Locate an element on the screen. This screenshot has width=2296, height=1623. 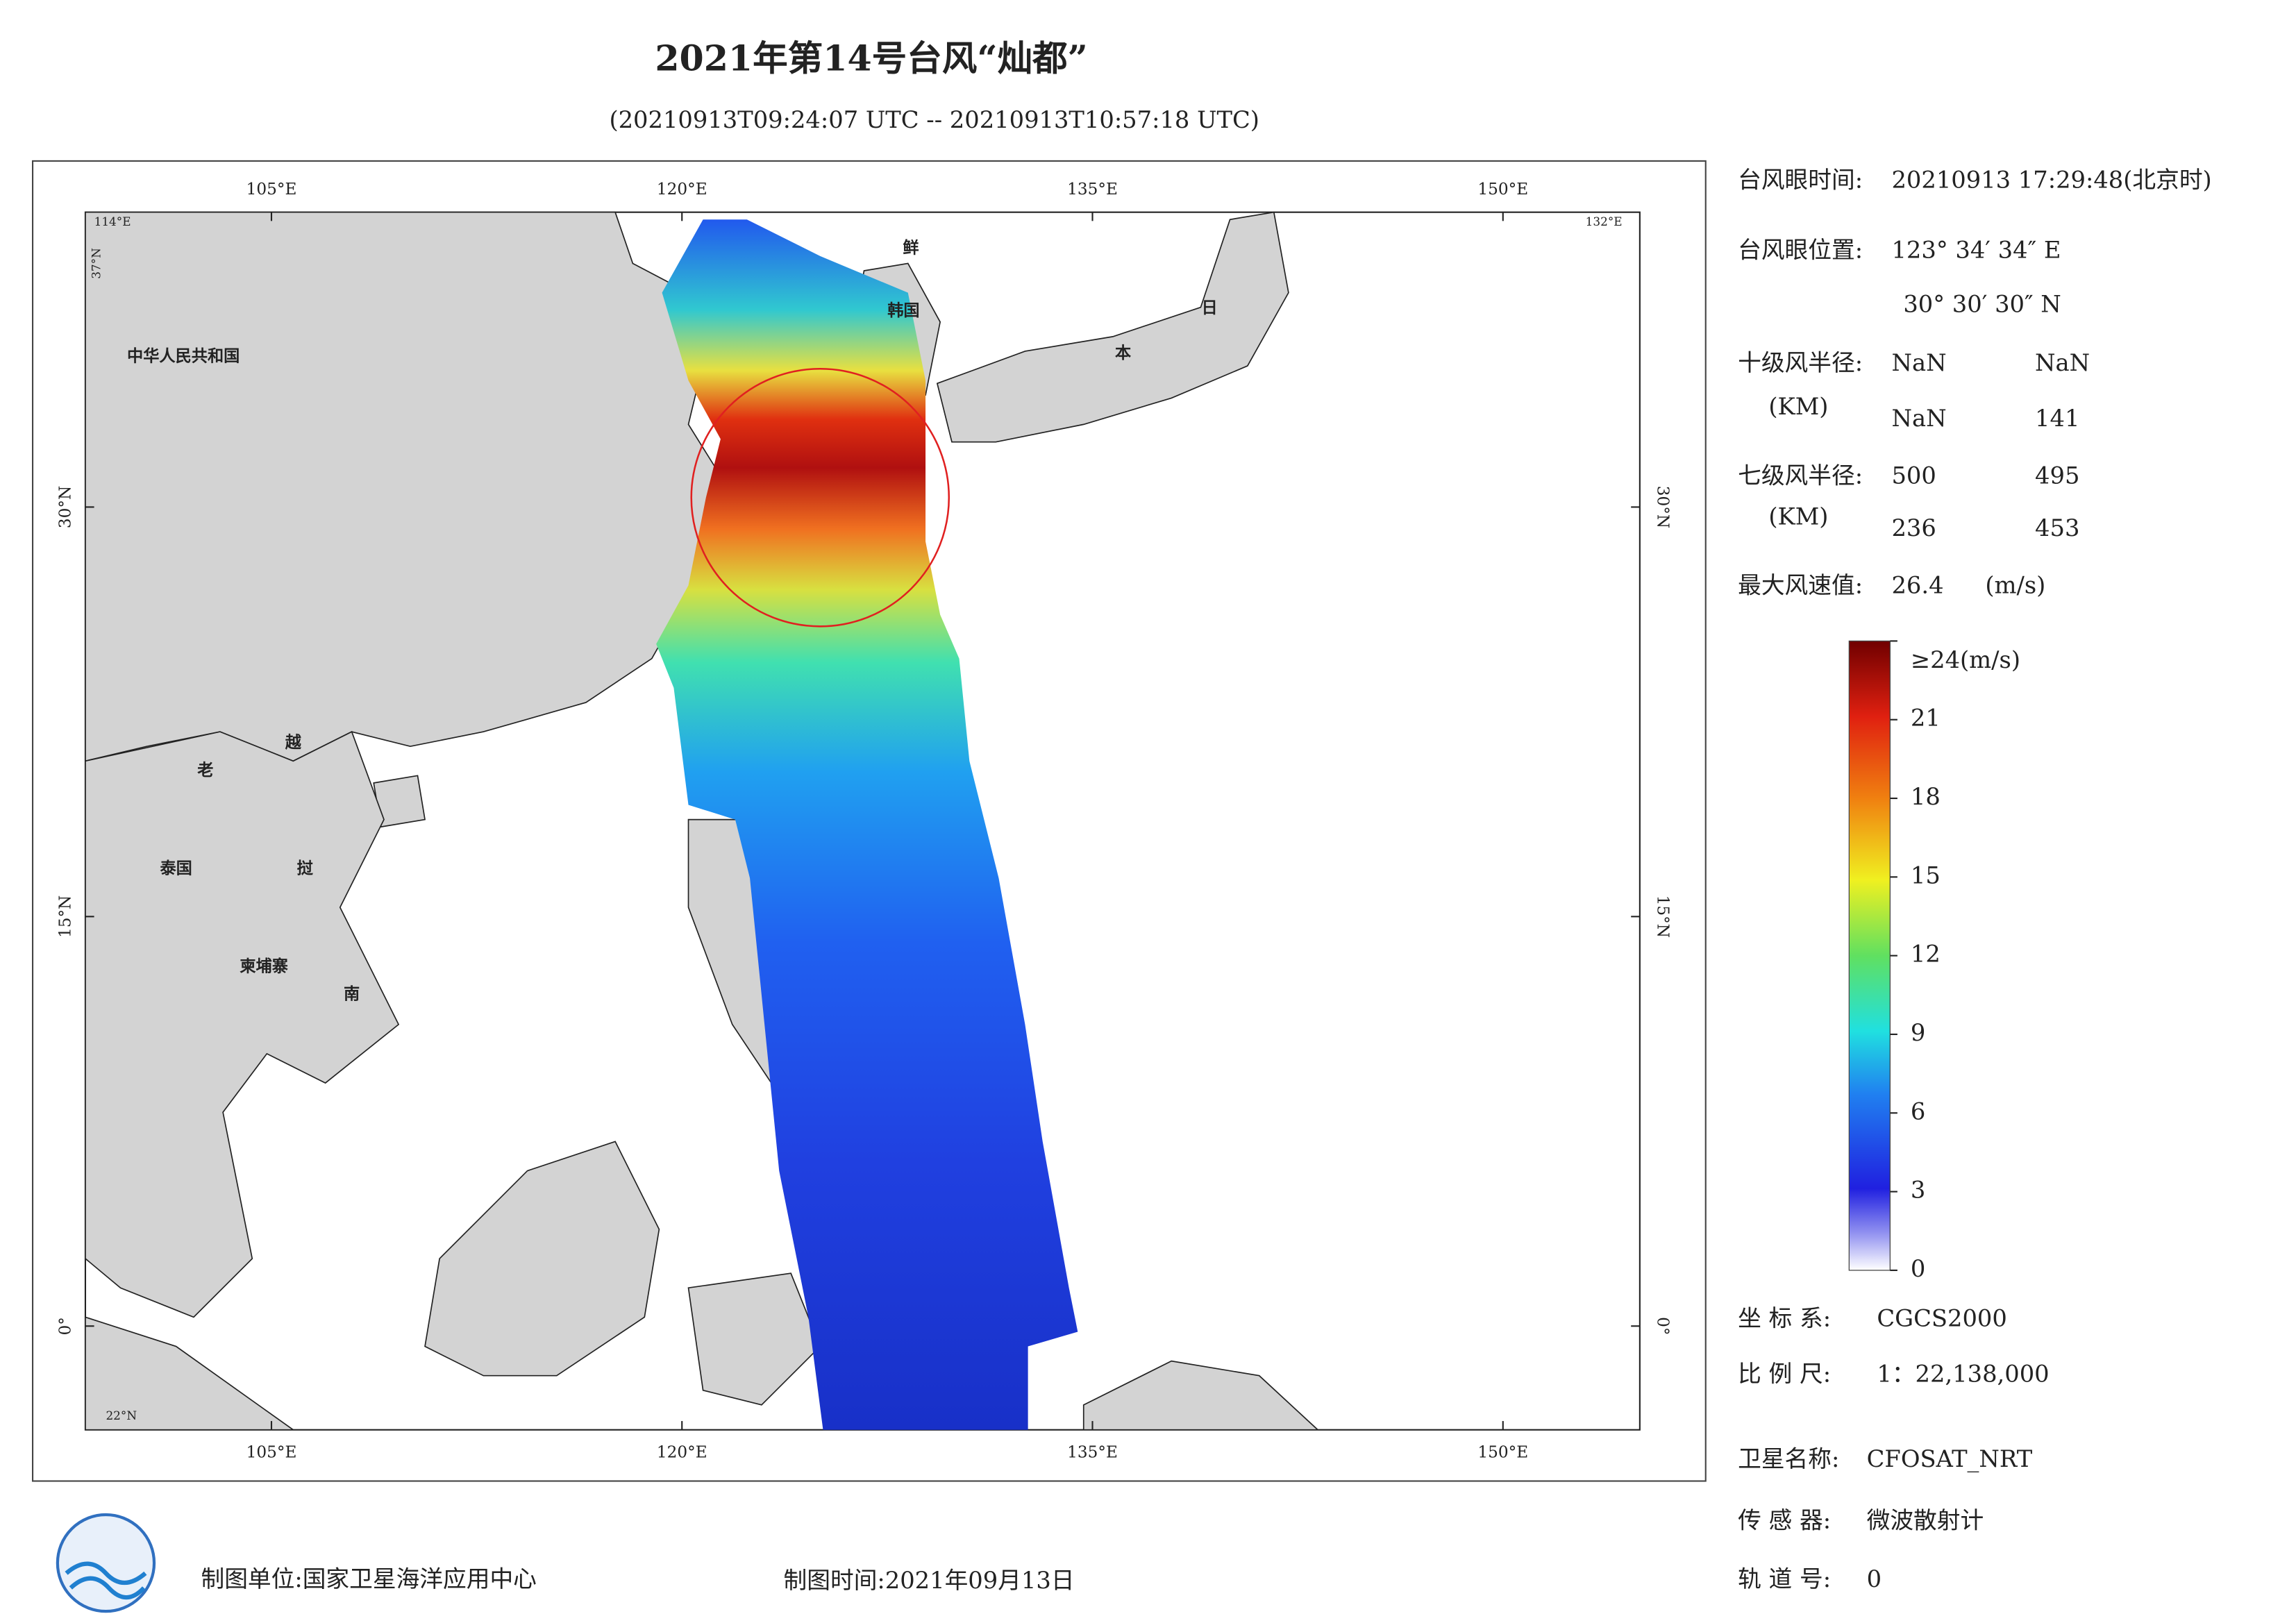
info-unit: (m/s) is located at coordinates (2015, 584).